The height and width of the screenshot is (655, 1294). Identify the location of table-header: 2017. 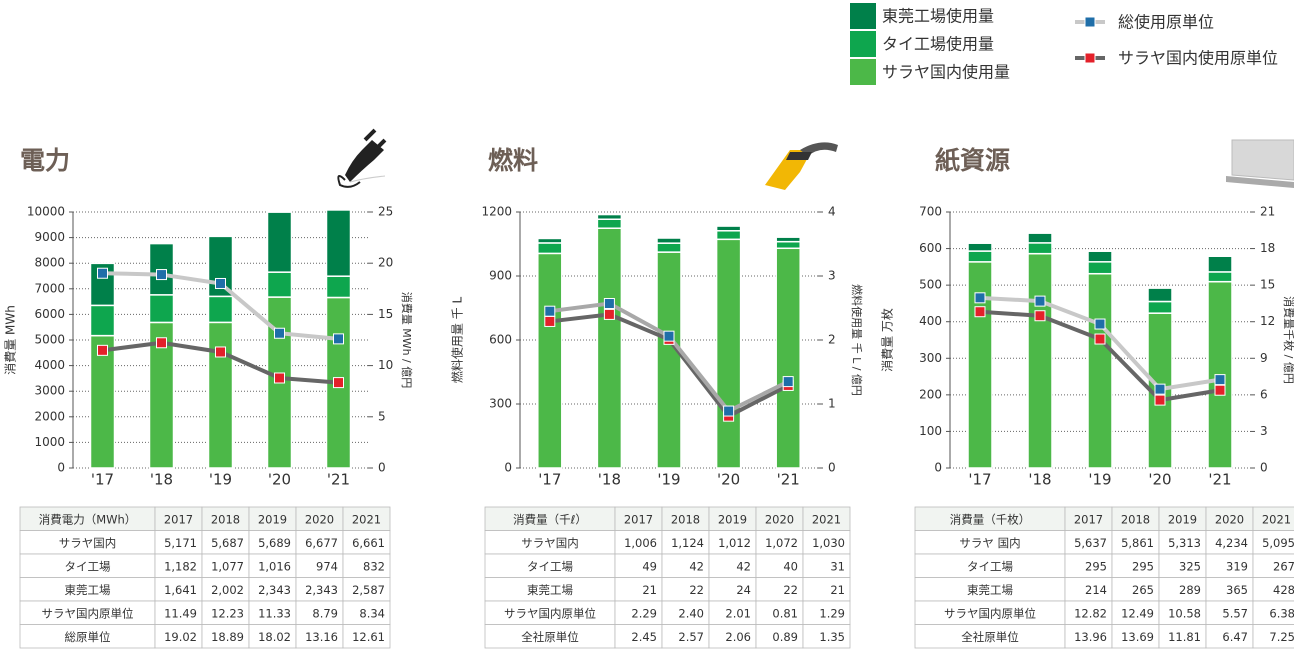
(178, 519).